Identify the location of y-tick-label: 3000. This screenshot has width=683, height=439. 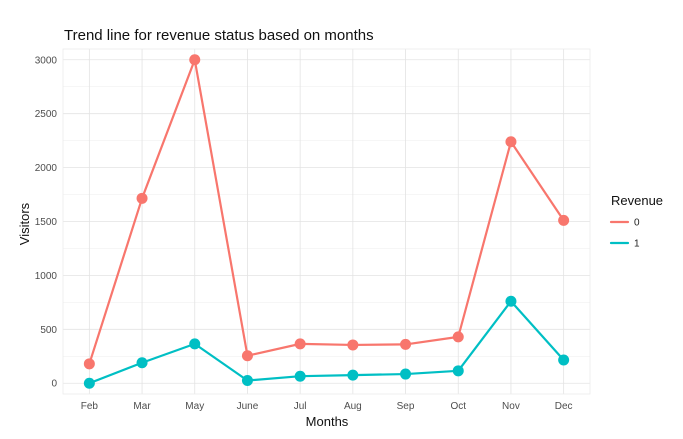
(46, 60).